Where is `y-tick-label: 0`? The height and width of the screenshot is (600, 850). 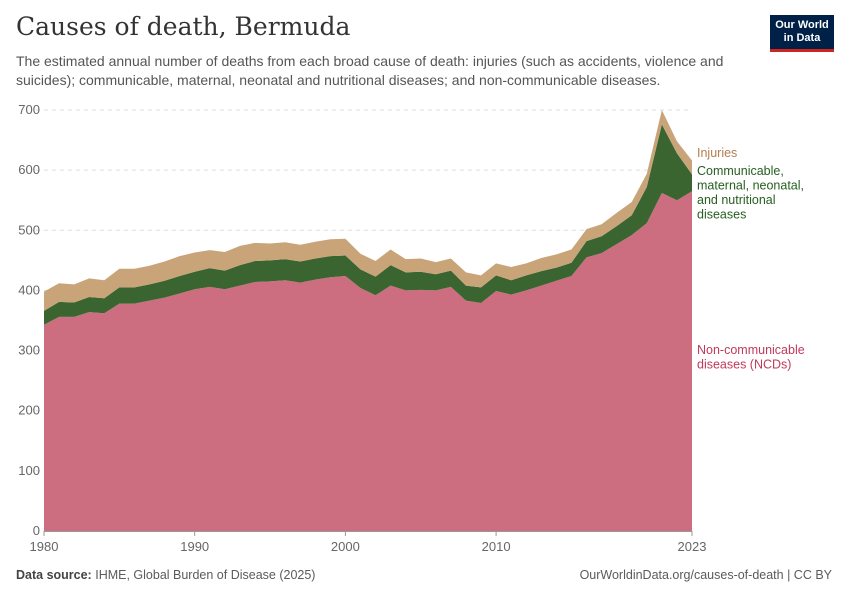
y-tick-label: 0 is located at coordinates (36, 530).